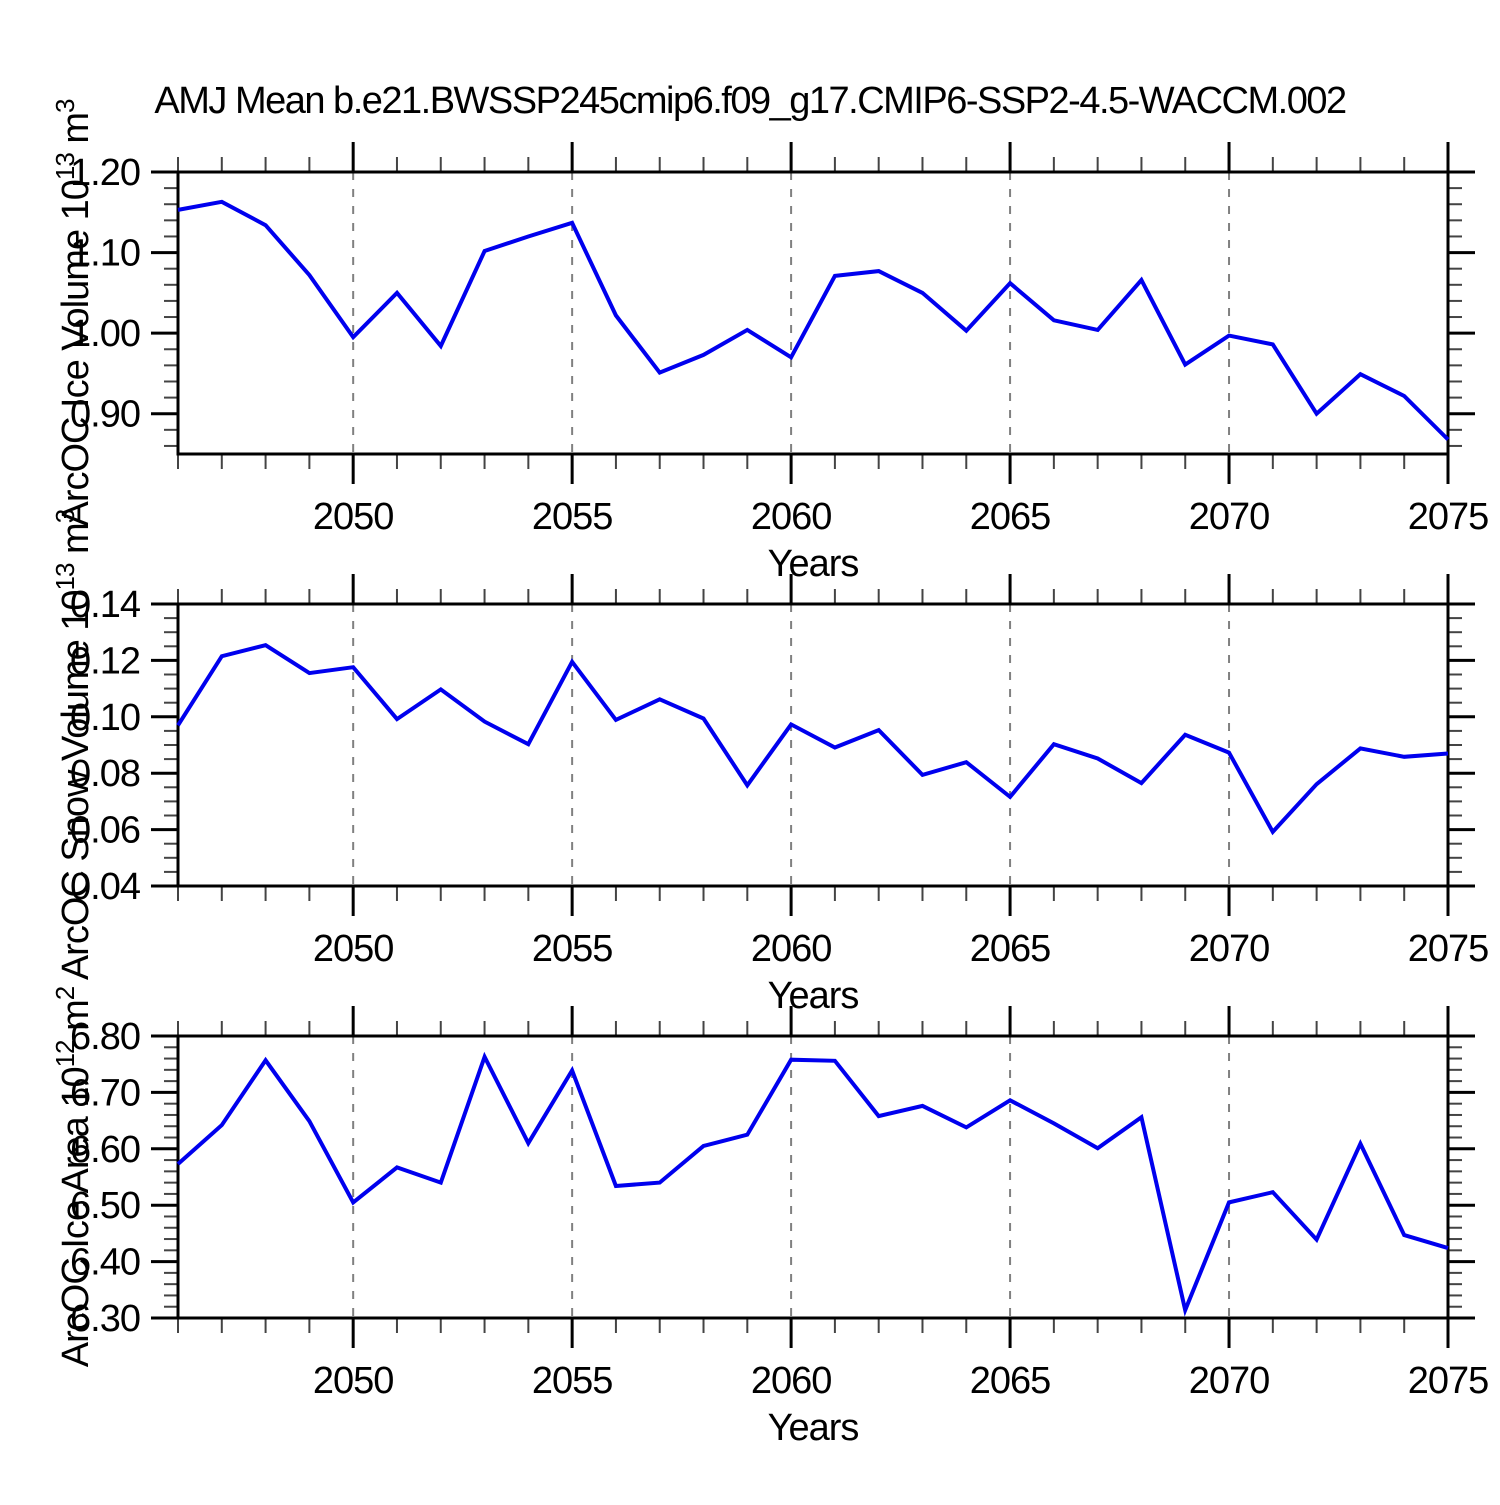 This screenshot has height=1505, width=1500. What do you see at coordinates (105, 661) in the screenshot?
I see `y-tick-label: 0.12` at bounding box center [105, 661].